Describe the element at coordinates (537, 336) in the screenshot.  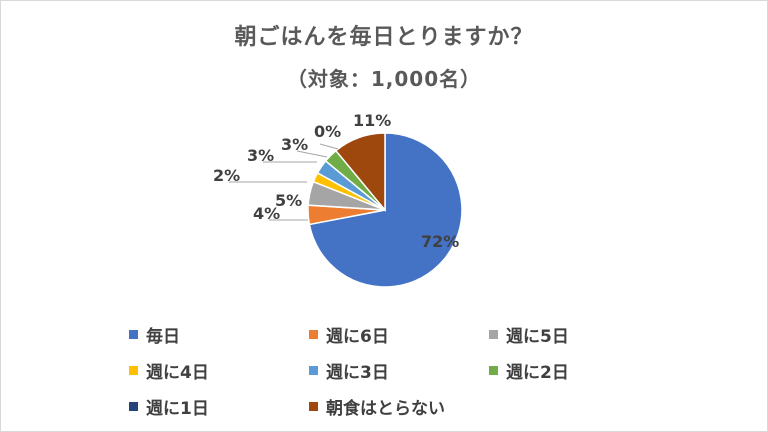
I see `legend-label: 週に5日` at that location.